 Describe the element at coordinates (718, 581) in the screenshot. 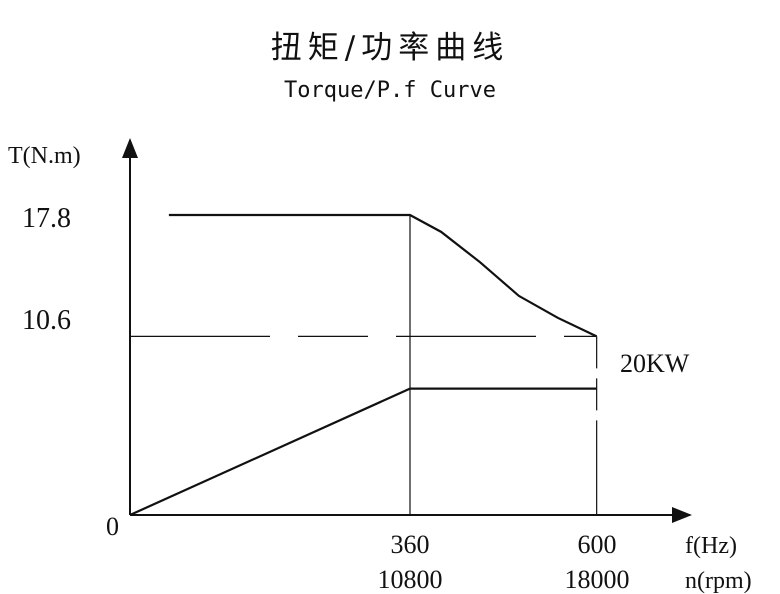

I see `x-axis-label-n: n(rpm)` at that location.